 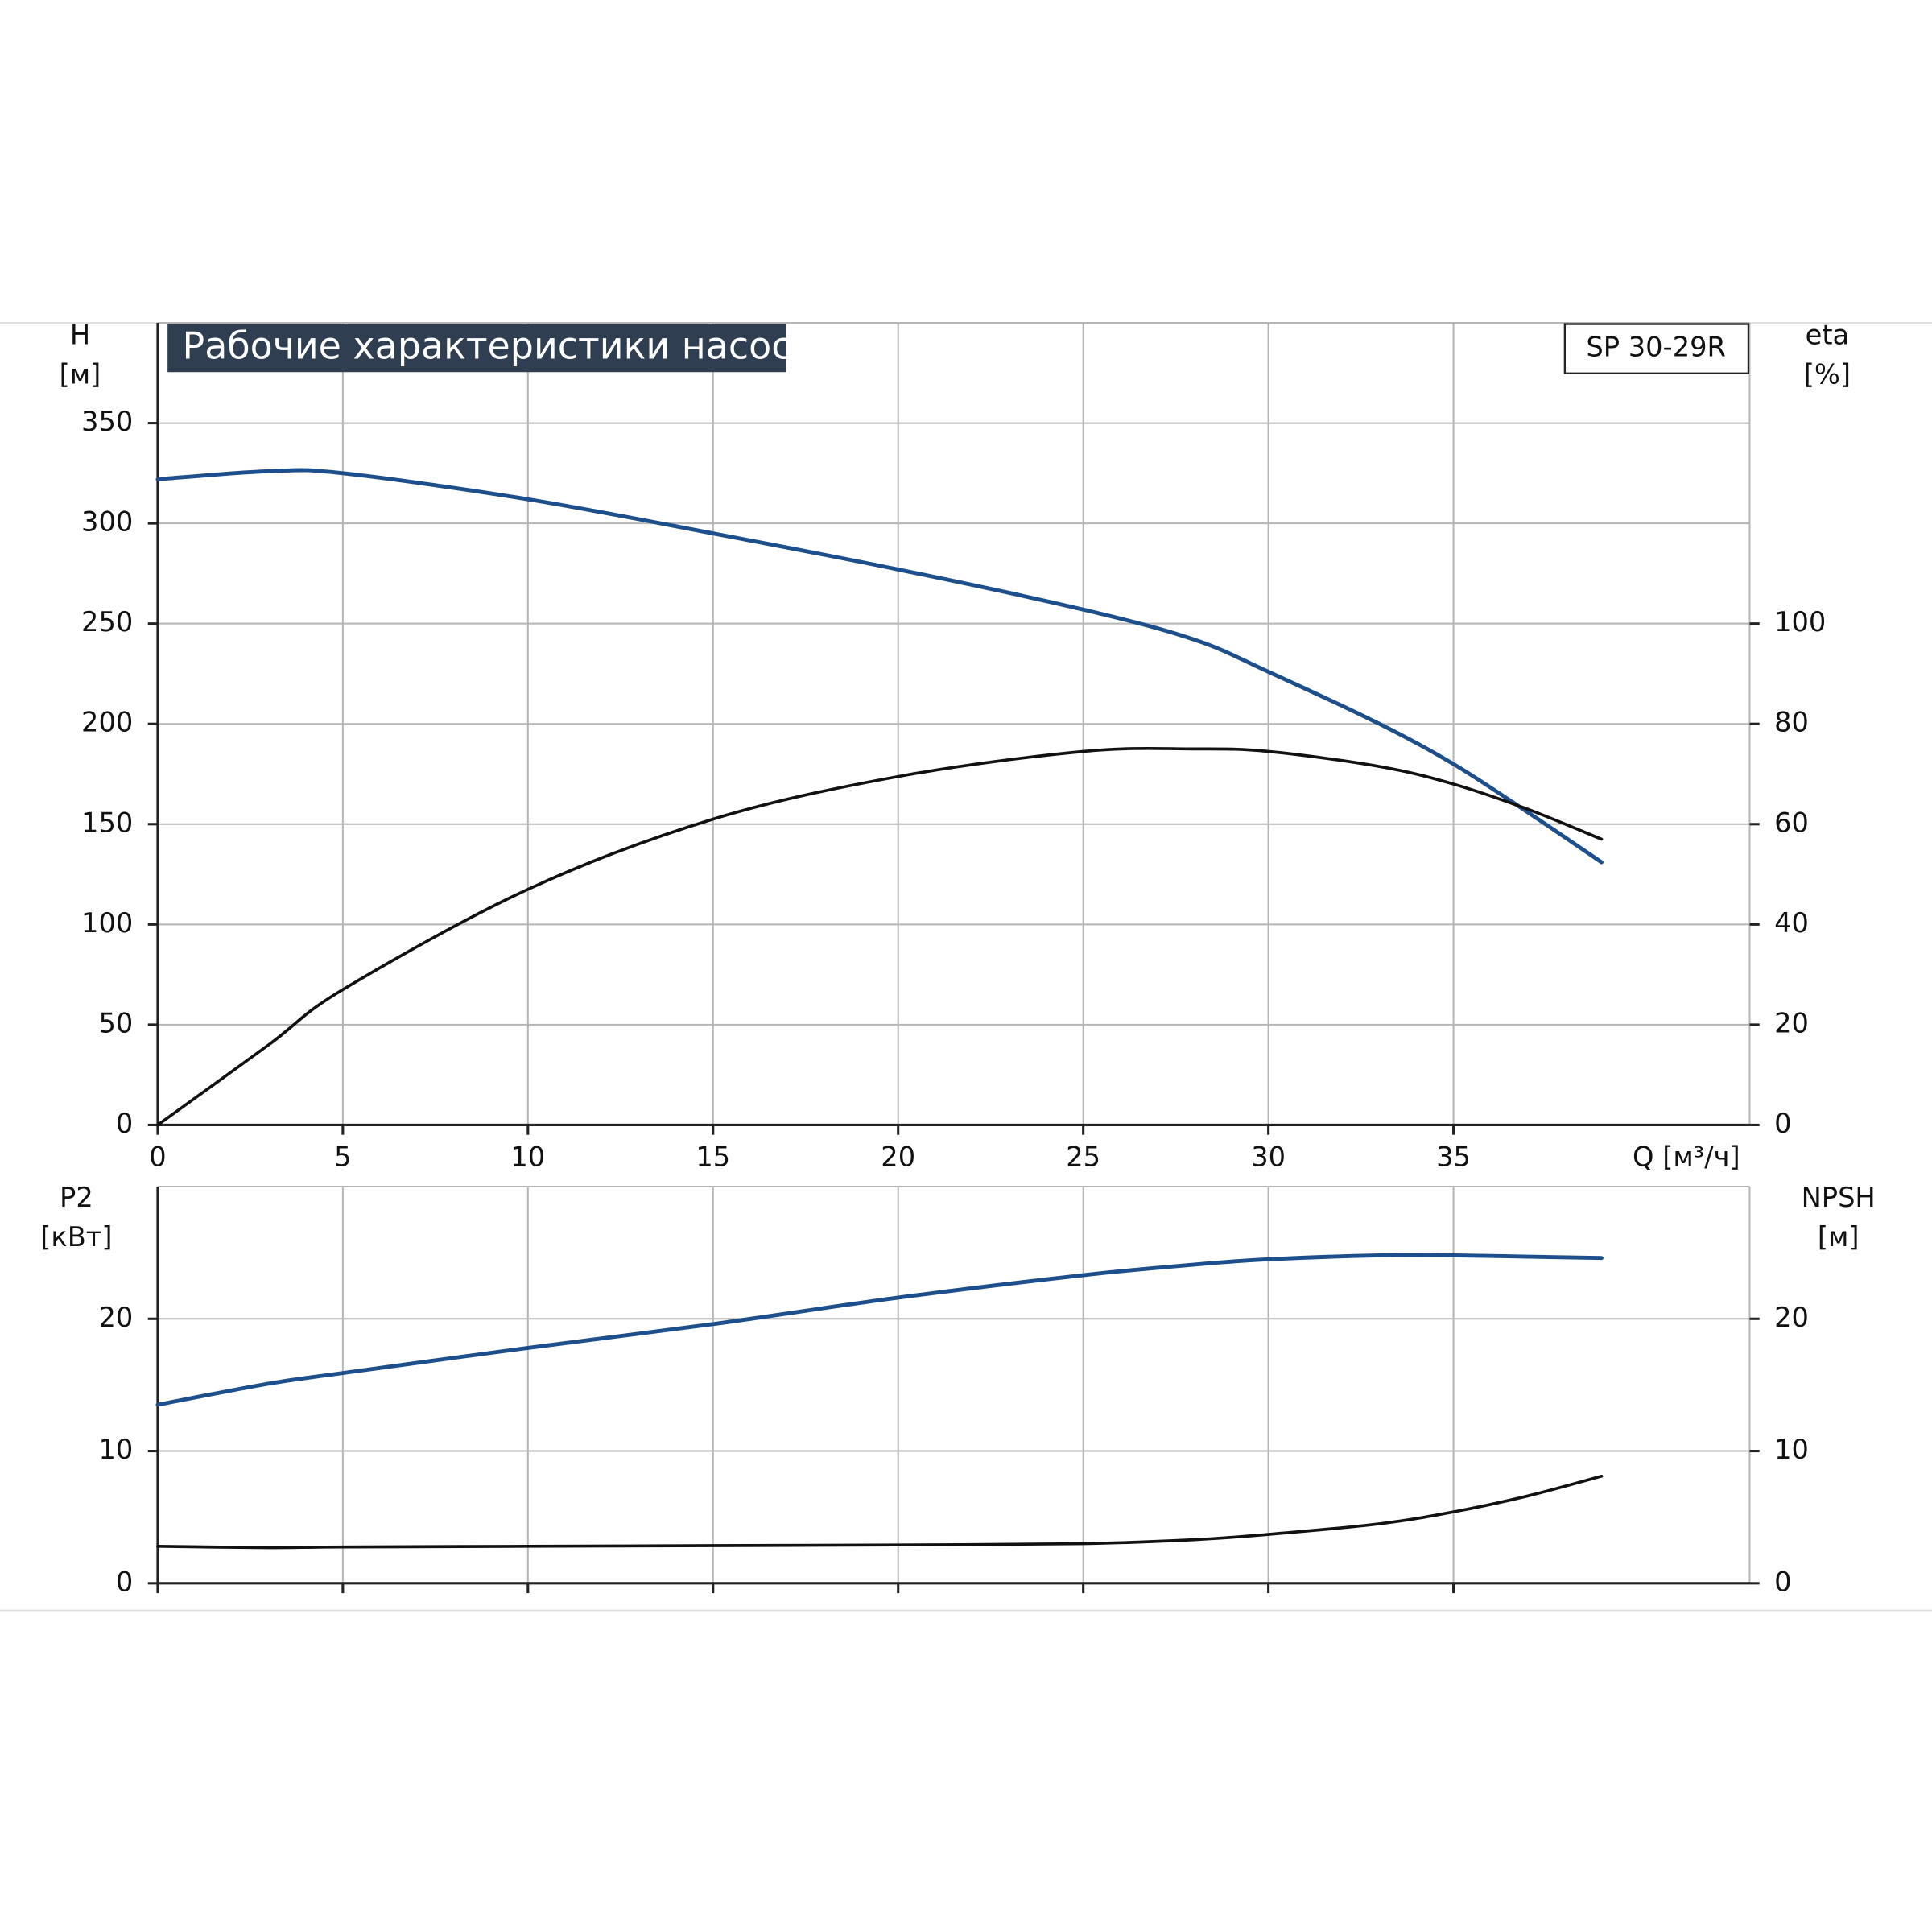 What do you see at coordinates (107, 722) in the screenshot?
I see `y-tick-label: 200` at bounding box center [107, 722].